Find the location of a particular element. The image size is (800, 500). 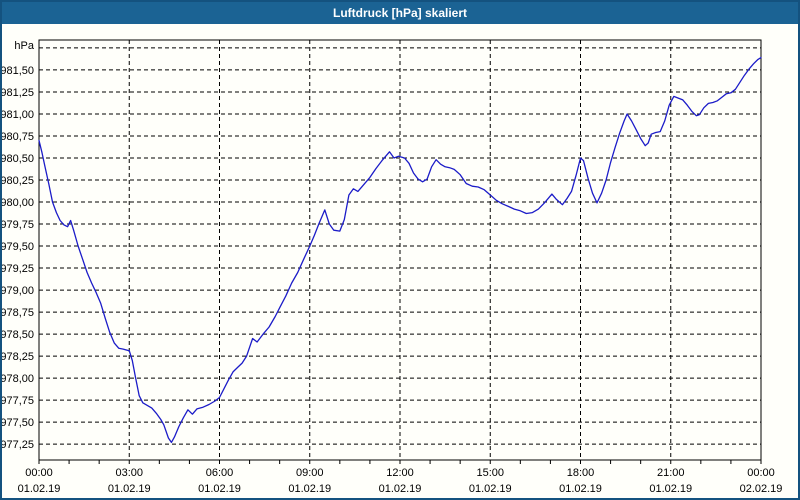

x-tick-time-label: 12:00 is located at coordinates (400, 473).